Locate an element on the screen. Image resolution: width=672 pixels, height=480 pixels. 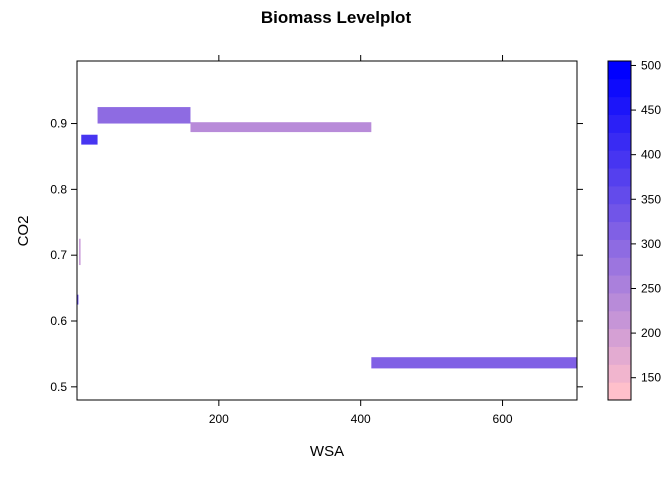
colorkey: 150 200 250 300 350 400 450 500 is located at coordinates (634, 229).